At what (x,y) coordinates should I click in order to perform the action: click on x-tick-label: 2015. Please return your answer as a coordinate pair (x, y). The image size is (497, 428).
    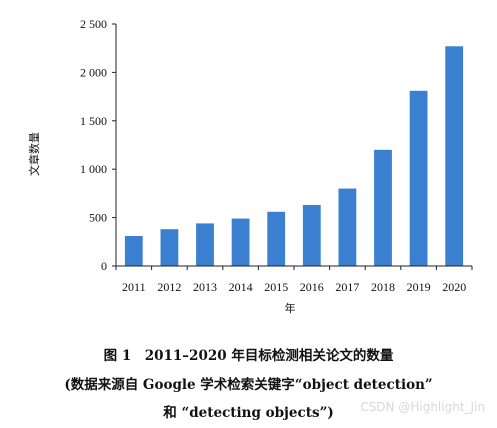
    Looking at the image, I should click on (276, 287).